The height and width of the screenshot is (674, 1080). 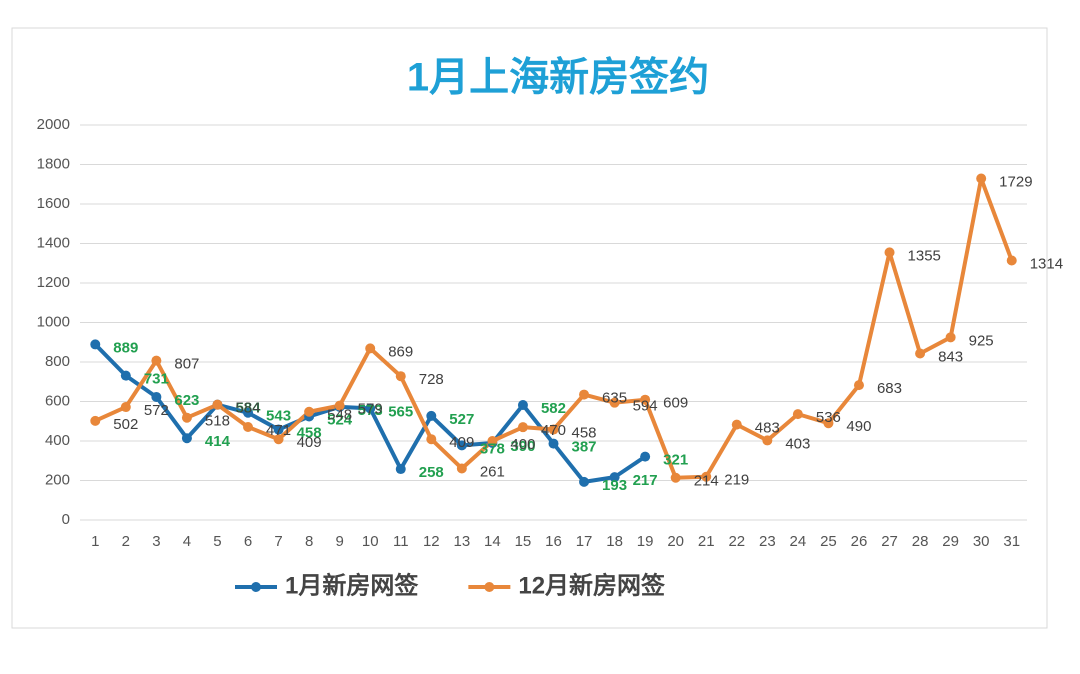 What do you see at coordinates (584, 447) in the screenshot?
I see `data-label: 387` at bounding box center [584, 447].